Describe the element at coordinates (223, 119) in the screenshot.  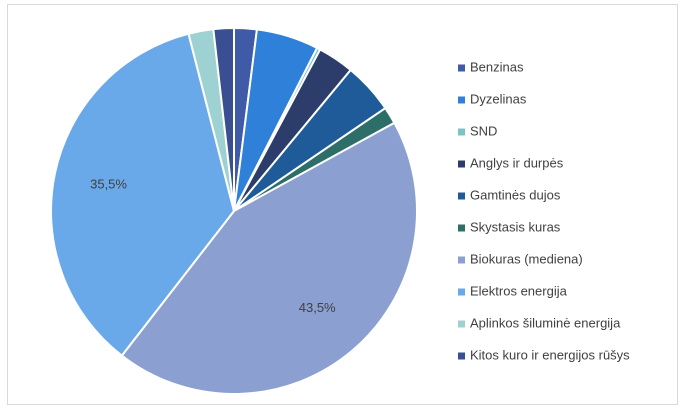
I see `pie-slice` at that location.